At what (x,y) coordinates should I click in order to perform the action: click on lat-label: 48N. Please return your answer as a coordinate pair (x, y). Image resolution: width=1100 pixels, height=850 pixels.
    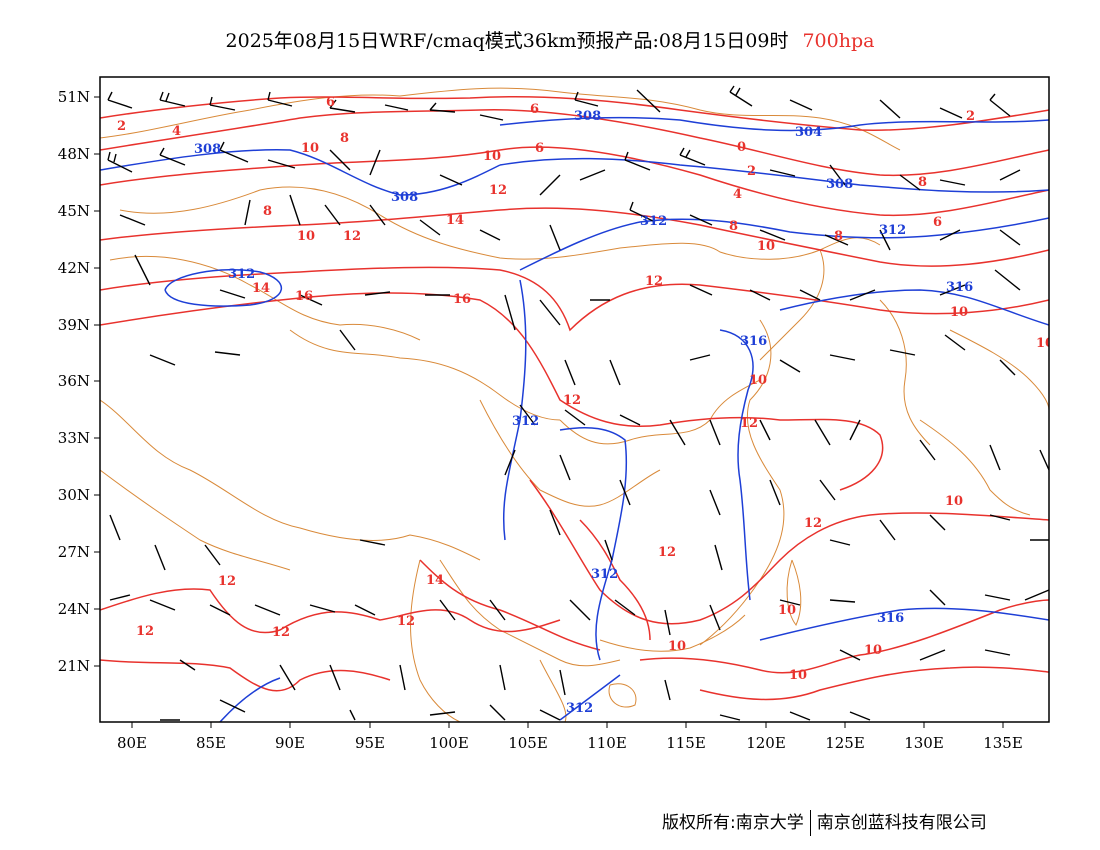
    Looking at the image, I should click on (74, 154).